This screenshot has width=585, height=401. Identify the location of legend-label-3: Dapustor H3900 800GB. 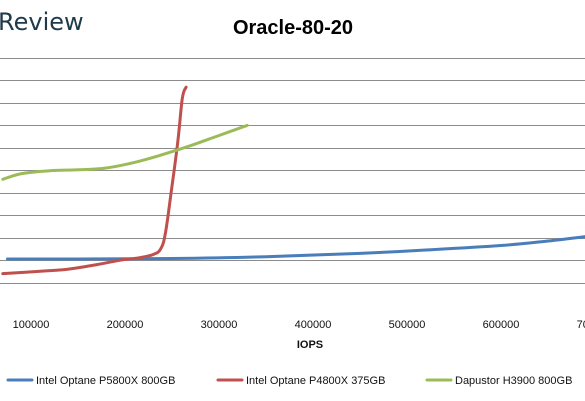
(513, 381).